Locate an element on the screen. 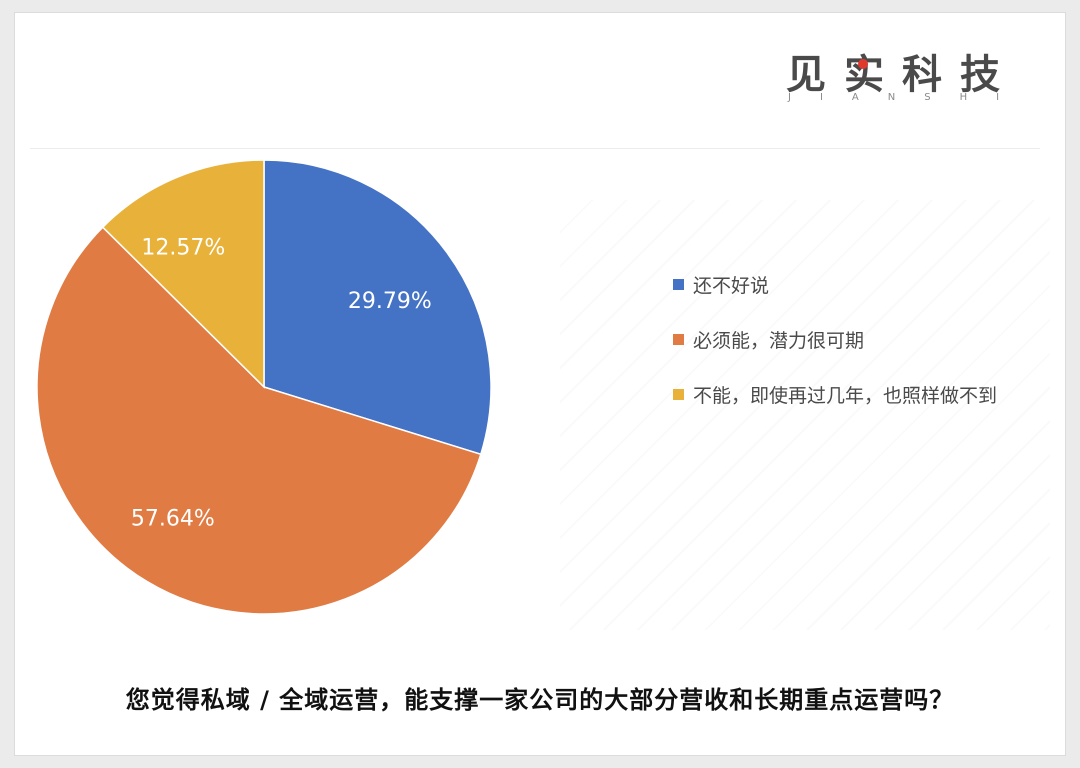 The height and width of the screenshot is (768, 1080). logo-dot-icon is located at coordinates (863, 64).